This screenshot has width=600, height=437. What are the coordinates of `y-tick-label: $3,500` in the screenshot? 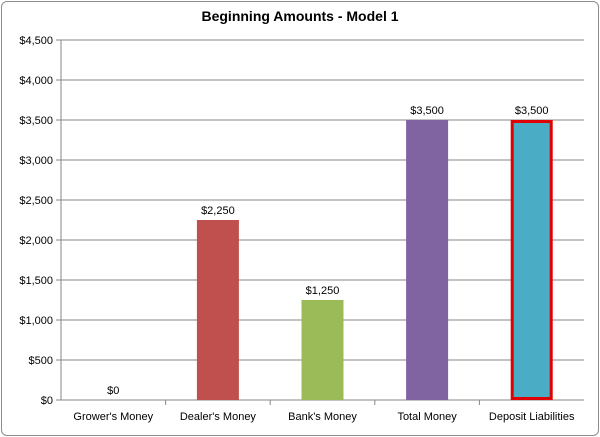 It's located at (36, 121).